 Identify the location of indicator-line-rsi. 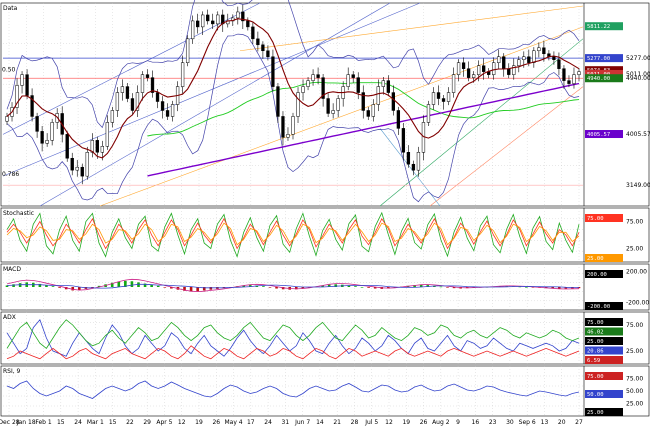
(293, 389).